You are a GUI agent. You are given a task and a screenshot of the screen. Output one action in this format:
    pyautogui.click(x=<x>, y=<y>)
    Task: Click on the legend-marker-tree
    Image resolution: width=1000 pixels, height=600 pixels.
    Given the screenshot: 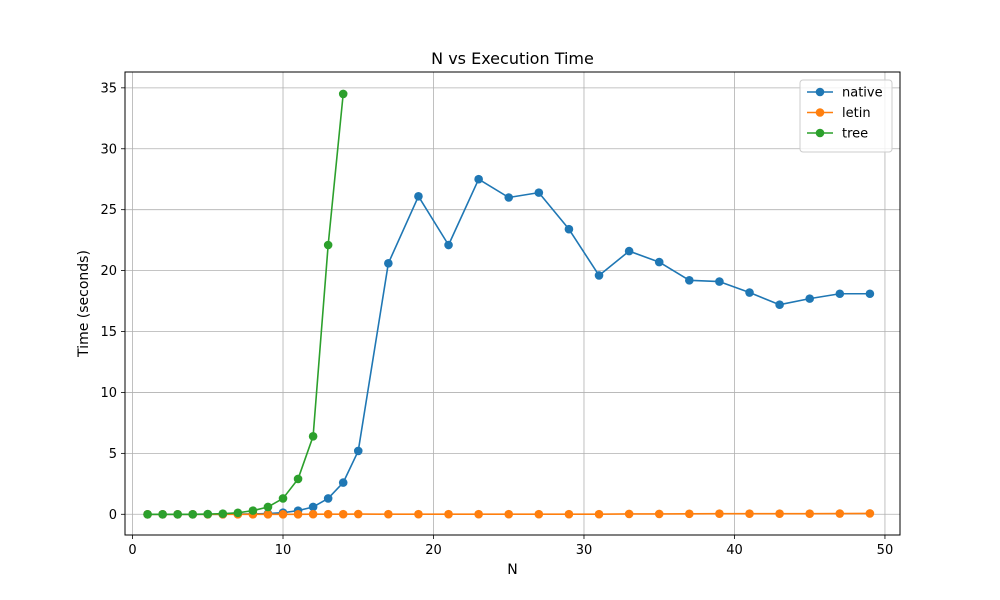 What is the action you would take?
    pyautogui.click(x=820, y=133)
    